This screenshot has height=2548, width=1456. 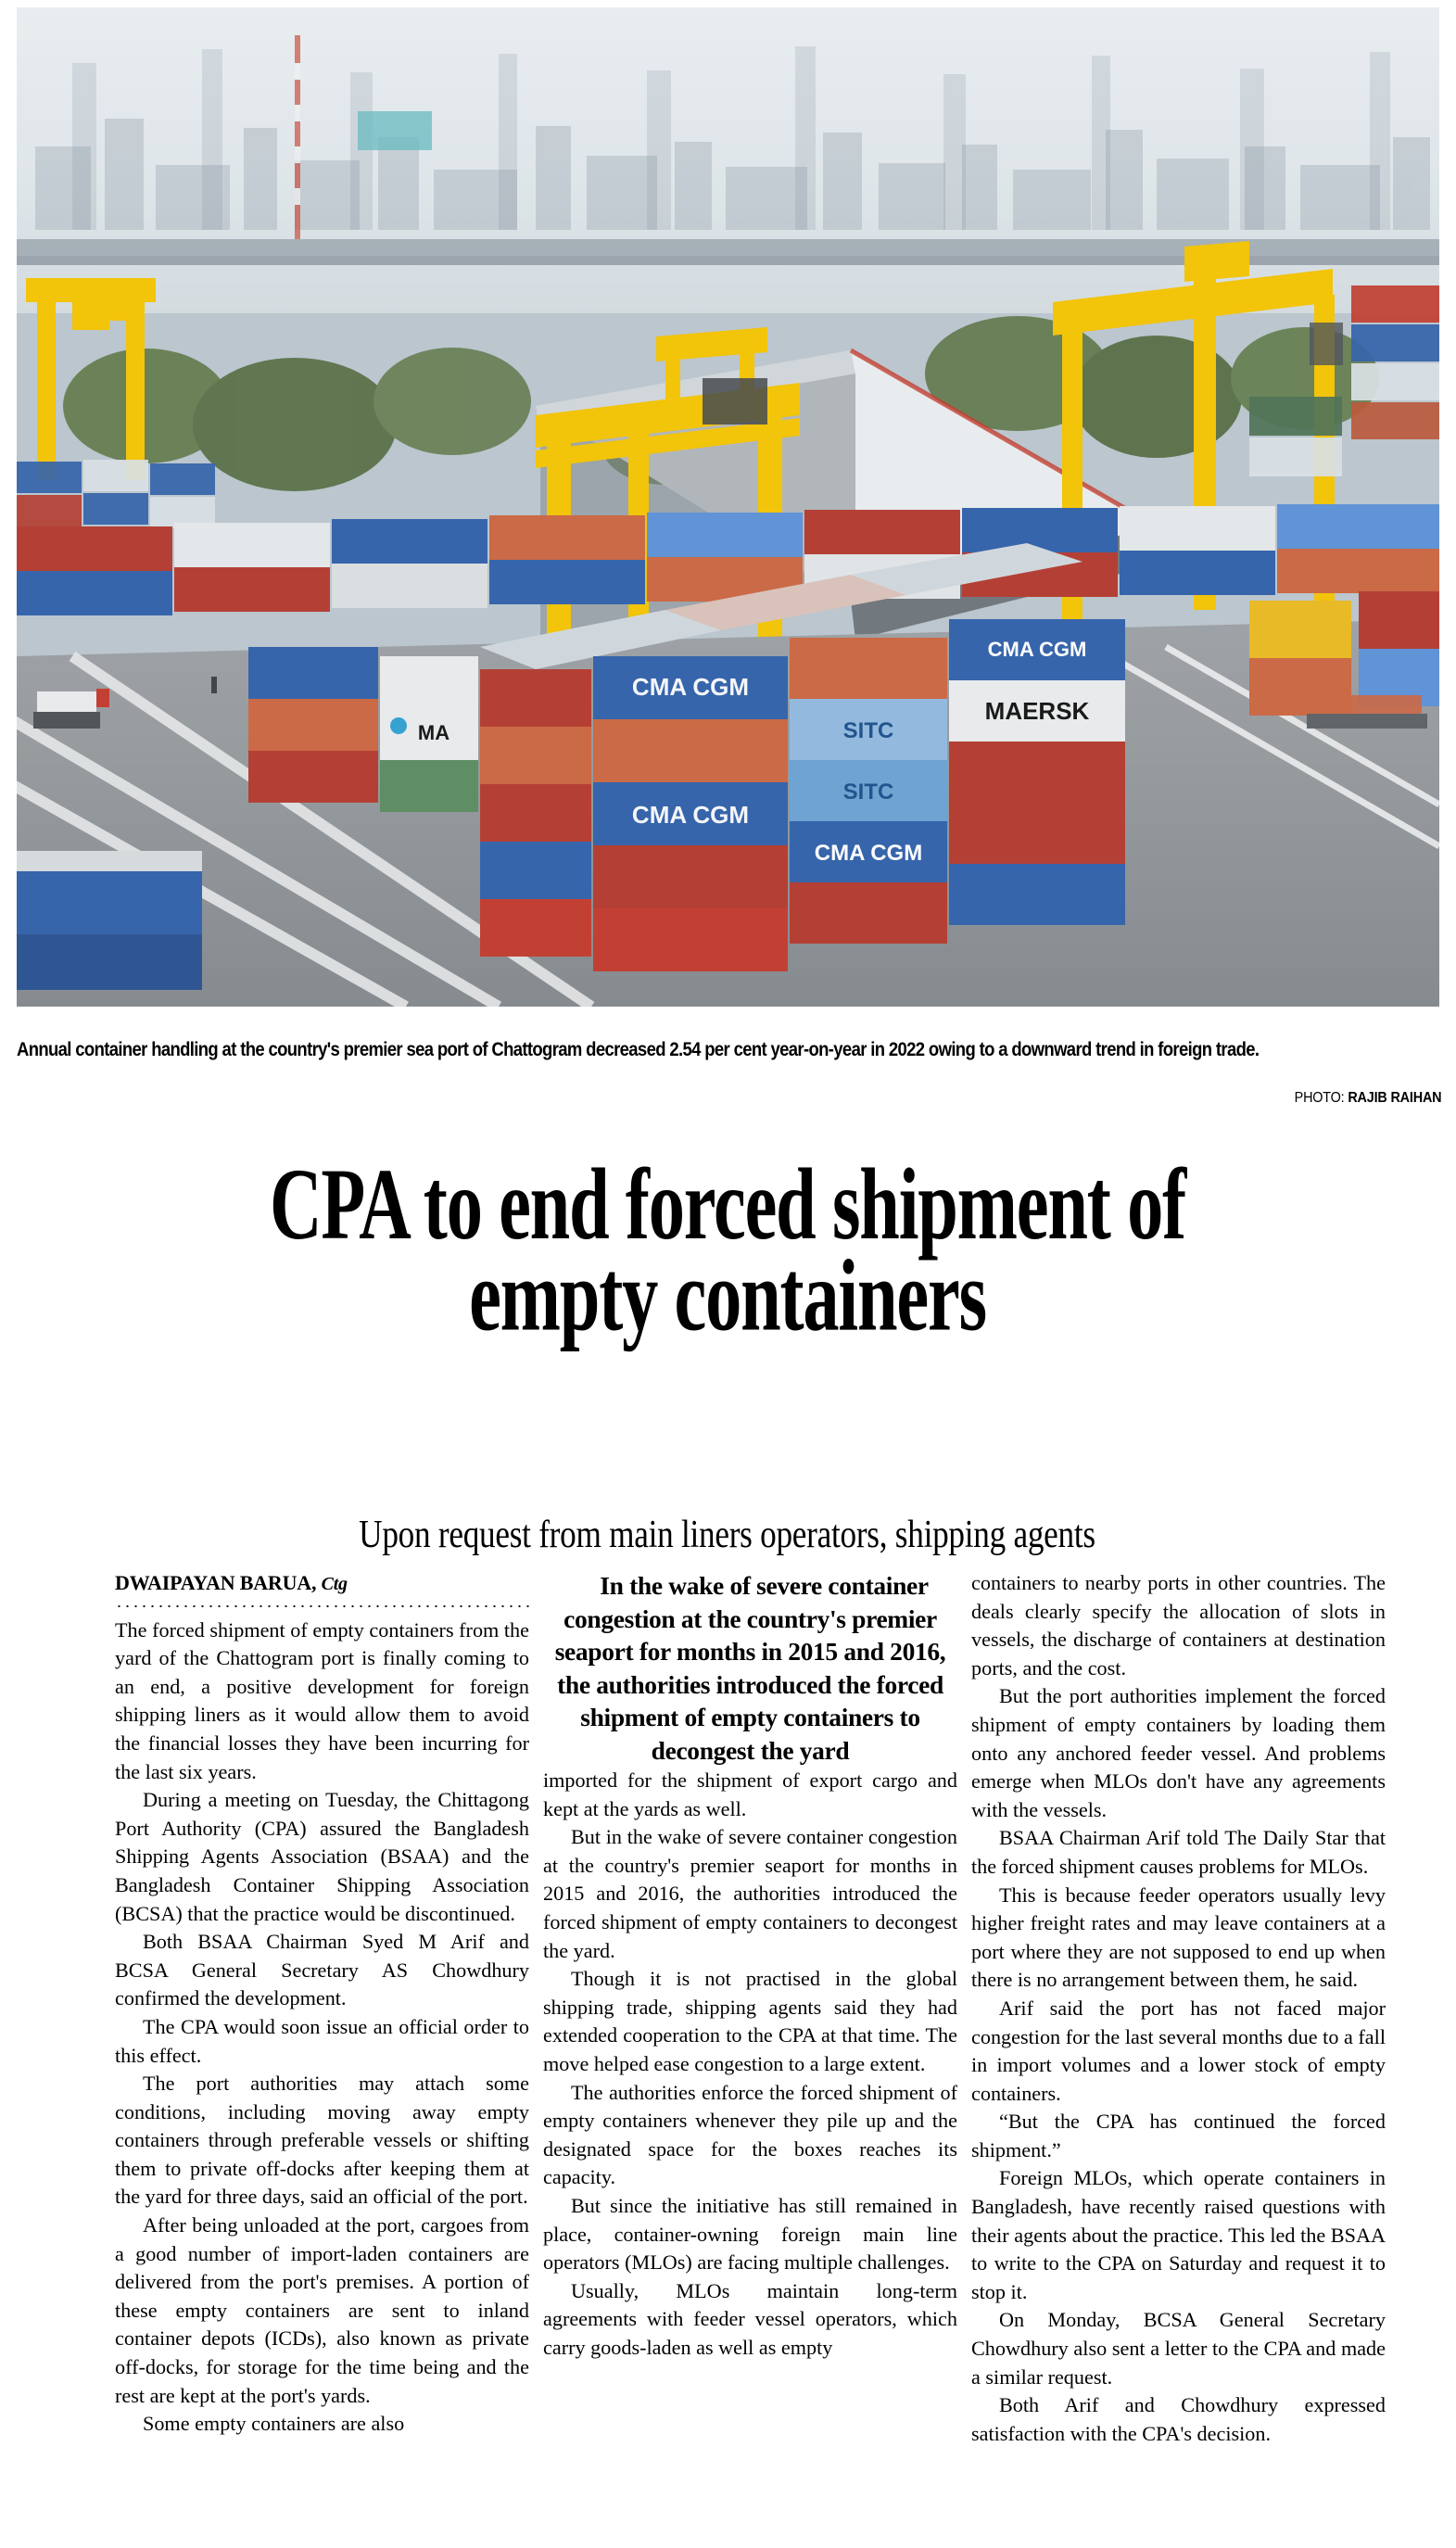 I want to click on byline-divider, so click(x=322, y=1604).